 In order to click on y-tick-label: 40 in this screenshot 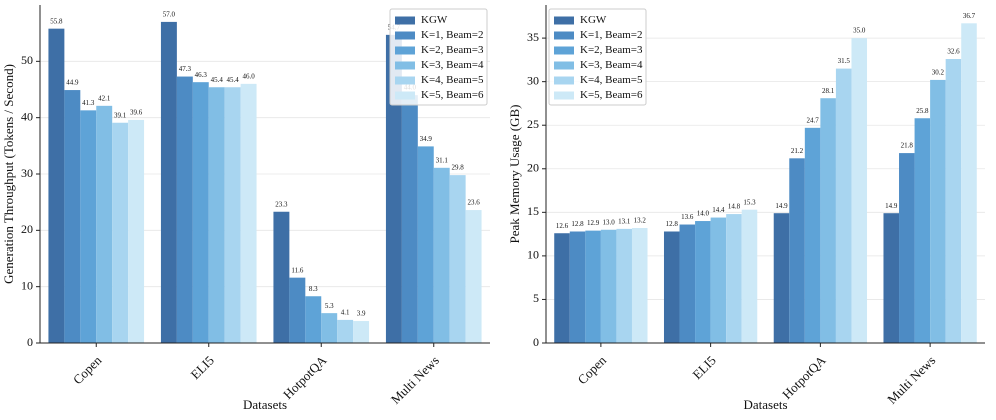, I will do `click(27, 116)`.